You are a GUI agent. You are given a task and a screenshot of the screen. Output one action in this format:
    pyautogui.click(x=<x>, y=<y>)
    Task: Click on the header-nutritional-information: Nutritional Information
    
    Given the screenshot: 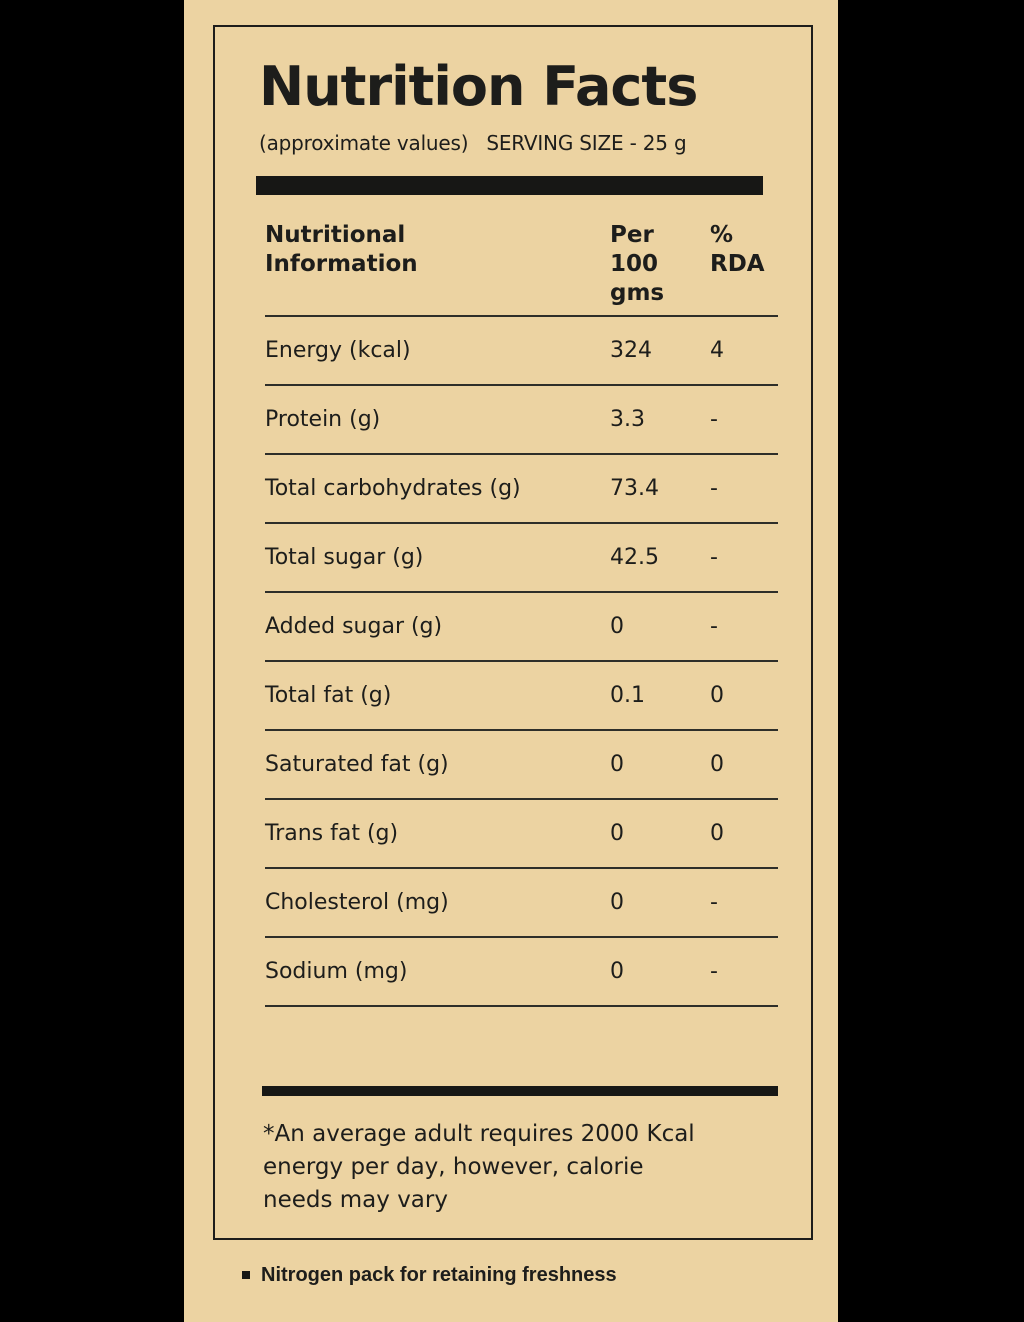 What is the action you would take?
    pyautogui.click(x=341, y=249)
    